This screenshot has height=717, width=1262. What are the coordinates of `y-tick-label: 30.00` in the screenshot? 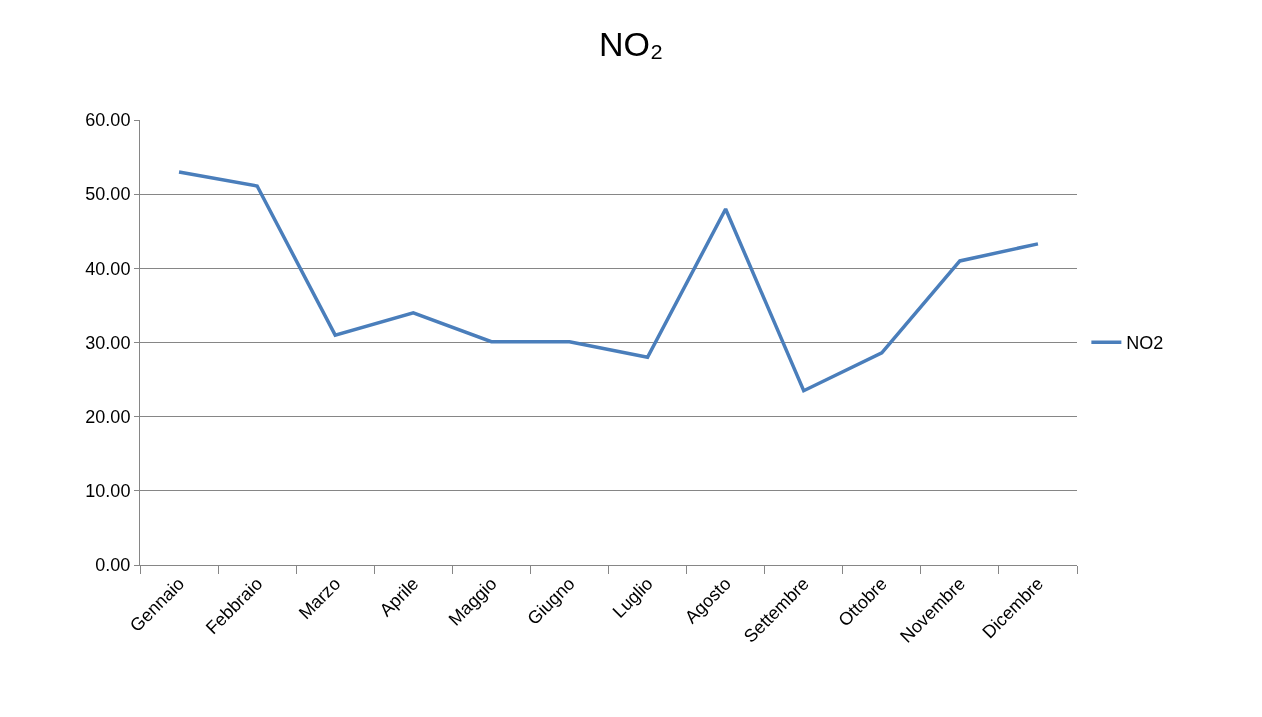 It's located at (108, 342).